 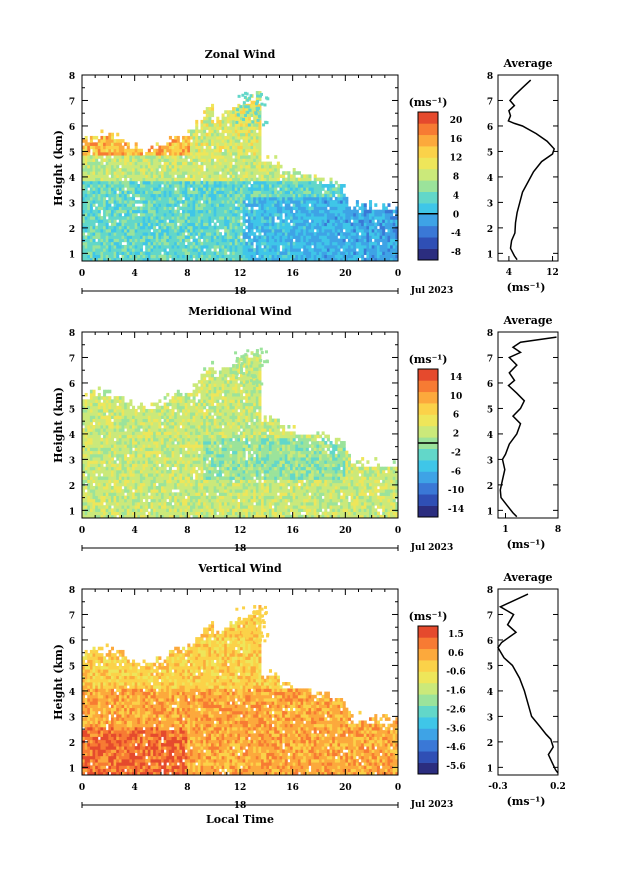 I want to click on colorbar-tick-label: 16, so click(x=456, y=140).